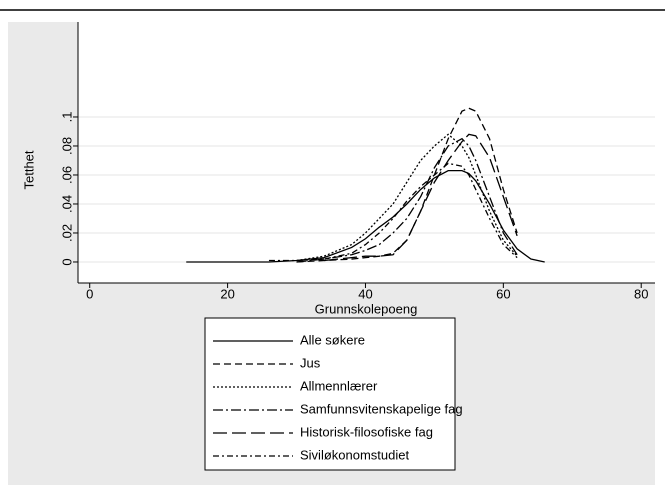  What do you see at coordinates (366, 431) in the screenshot?
I see `legend-label: Historisk-filosofiske fag` at bounding box center [366, 431].